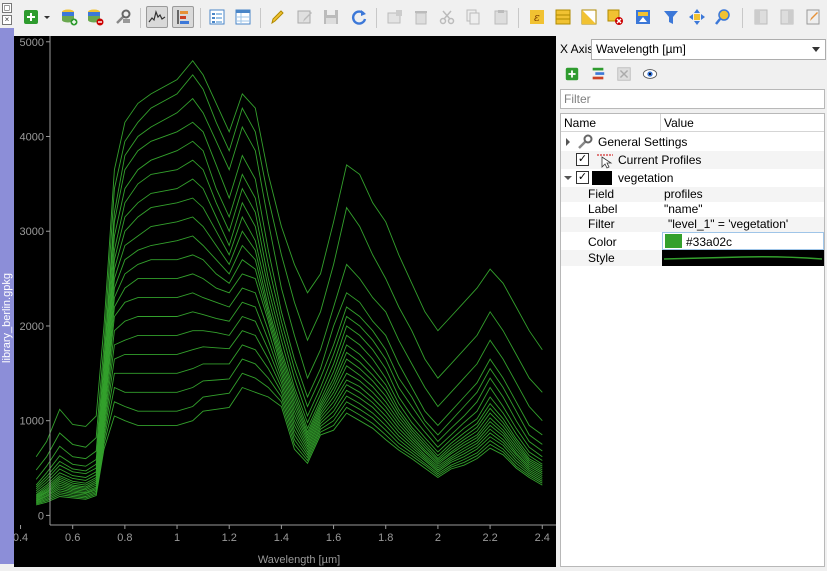  What do you see at coordinates (671, 17) in the screenshot?
I see `filter-button` at bounding box center [671, 17].